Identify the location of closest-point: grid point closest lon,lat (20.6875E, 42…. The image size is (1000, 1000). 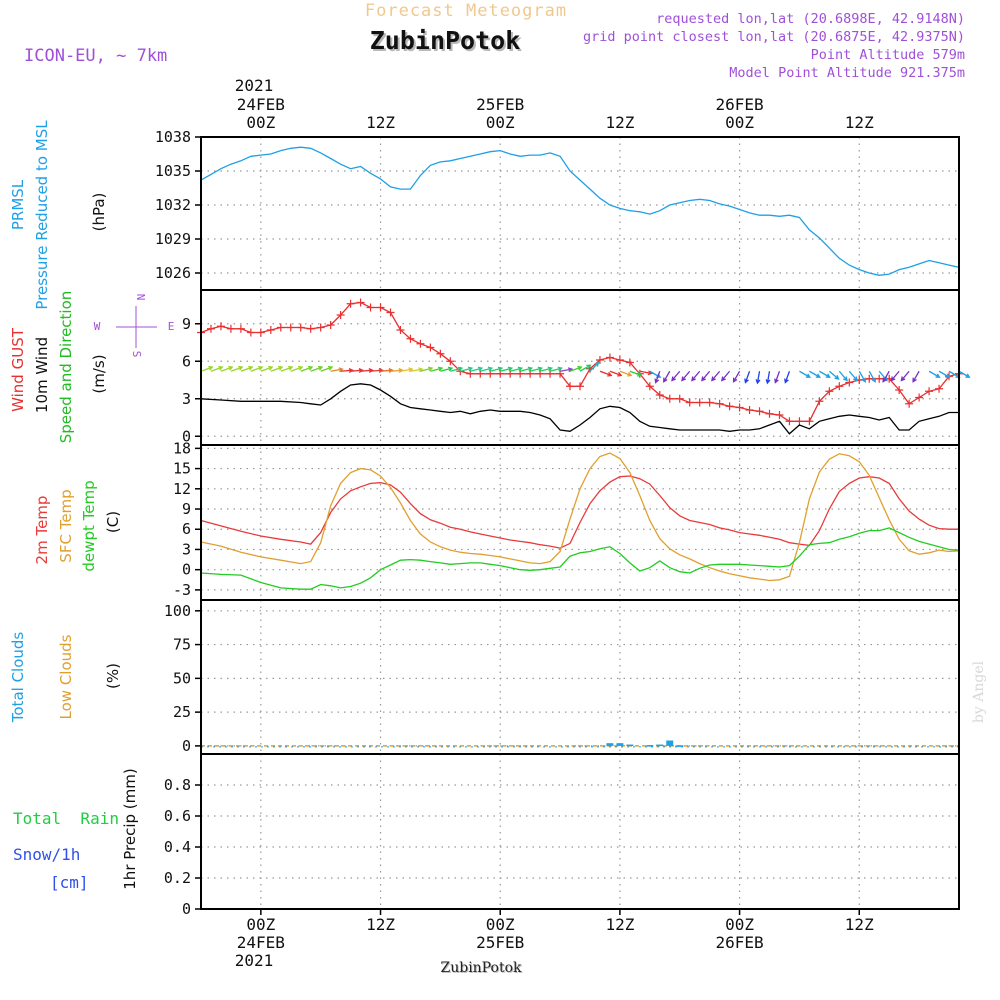
(774, 37).